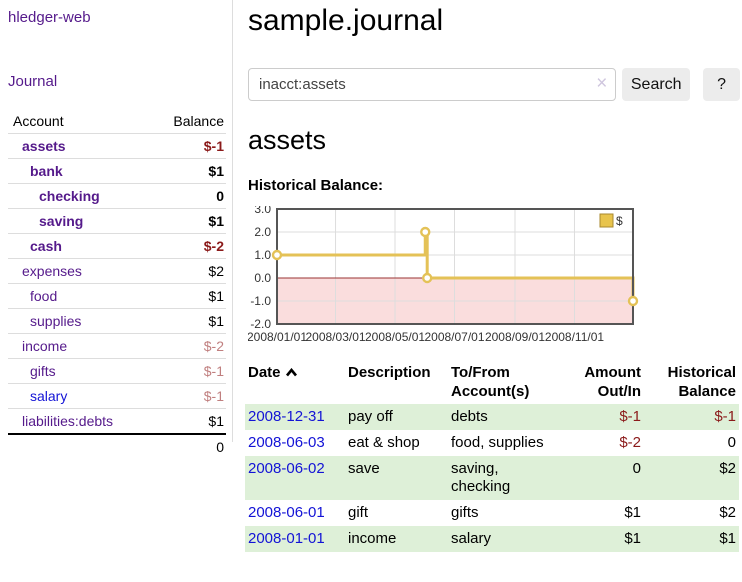 Image resolution: width=742 pixels, height=582 pixels. I want to click on help-button: ?, so click(721, 84).